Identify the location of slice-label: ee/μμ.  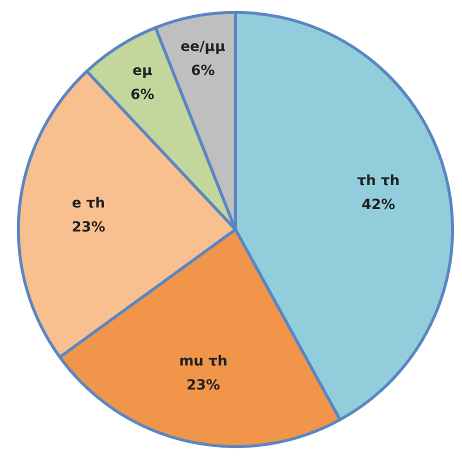
(203, 46).